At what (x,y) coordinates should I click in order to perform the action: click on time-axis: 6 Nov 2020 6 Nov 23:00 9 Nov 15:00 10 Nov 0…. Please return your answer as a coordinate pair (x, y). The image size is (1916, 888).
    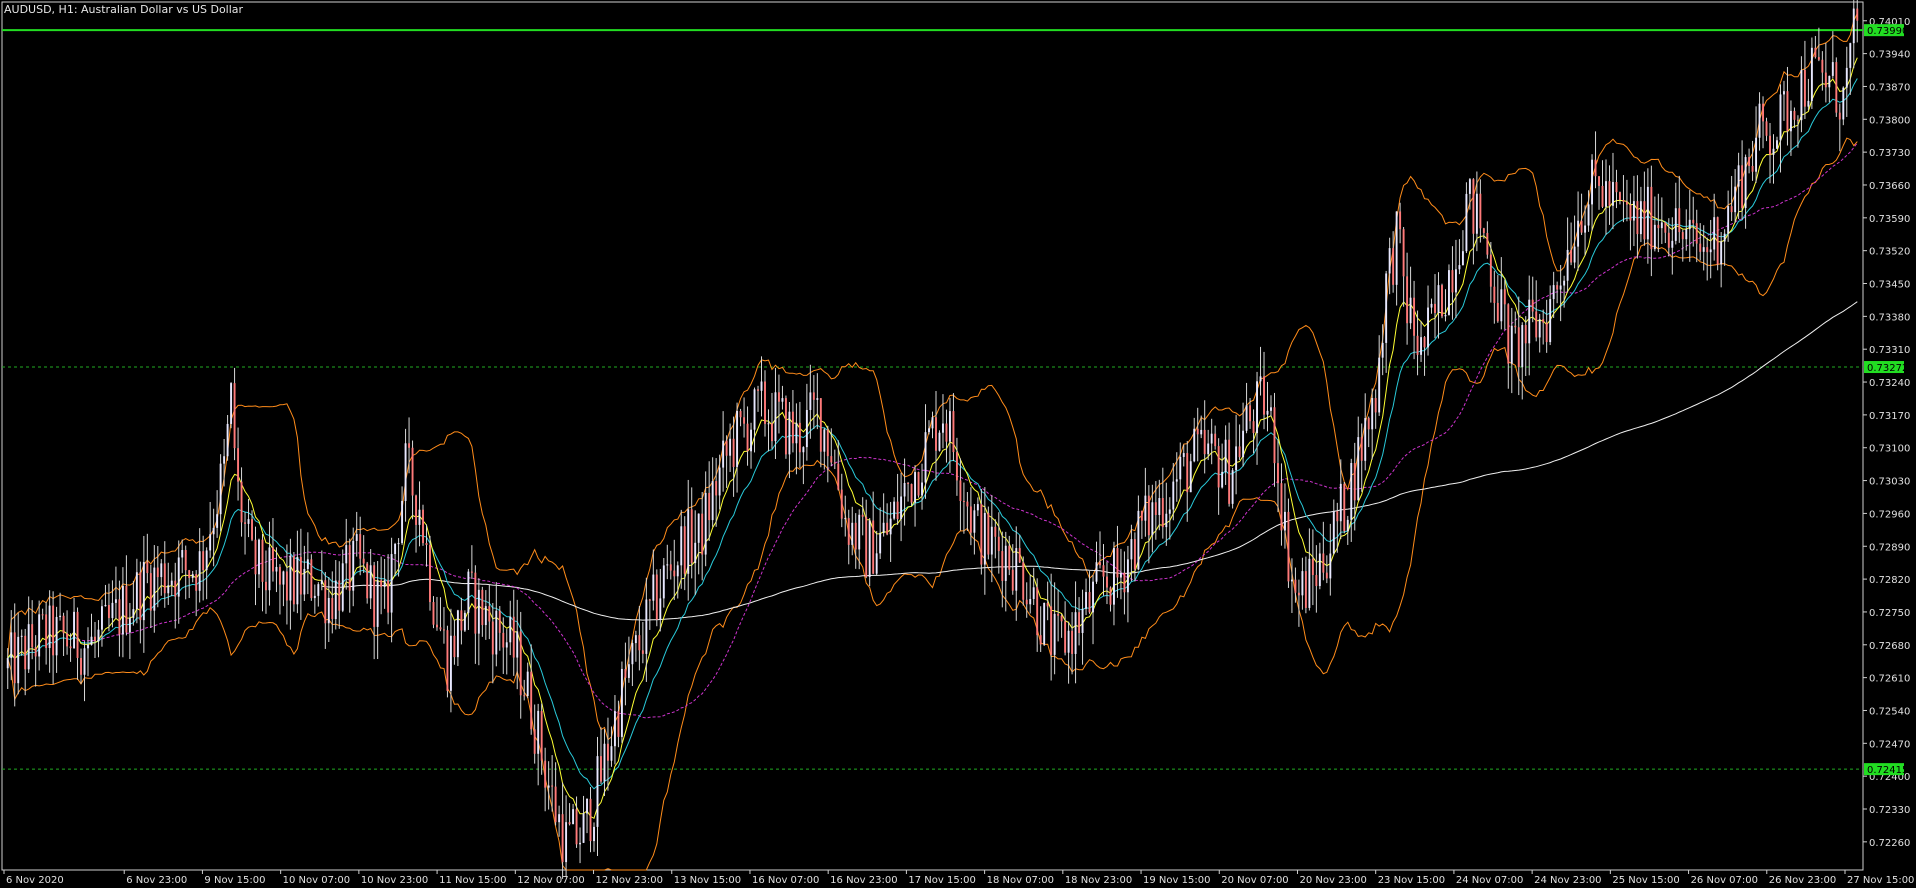
    Looking at the image, I should click on (958, 878).